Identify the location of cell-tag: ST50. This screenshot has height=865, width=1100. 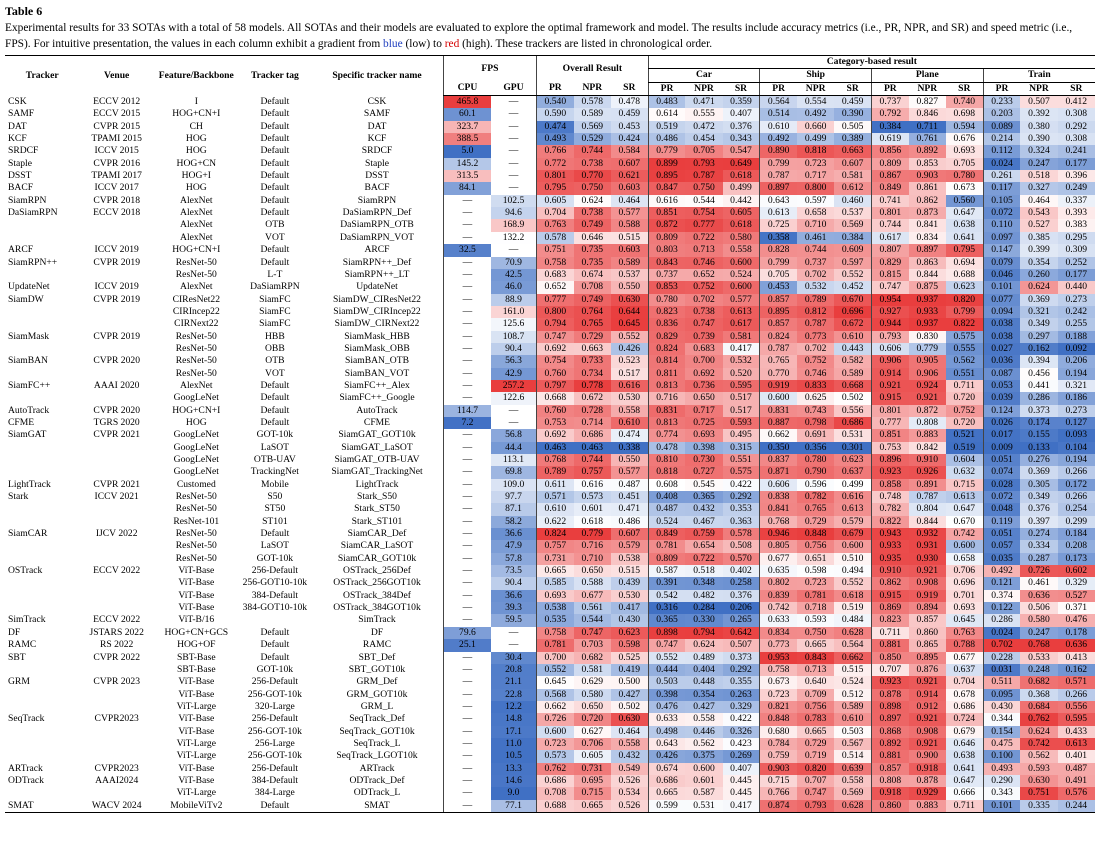
(275, 509).